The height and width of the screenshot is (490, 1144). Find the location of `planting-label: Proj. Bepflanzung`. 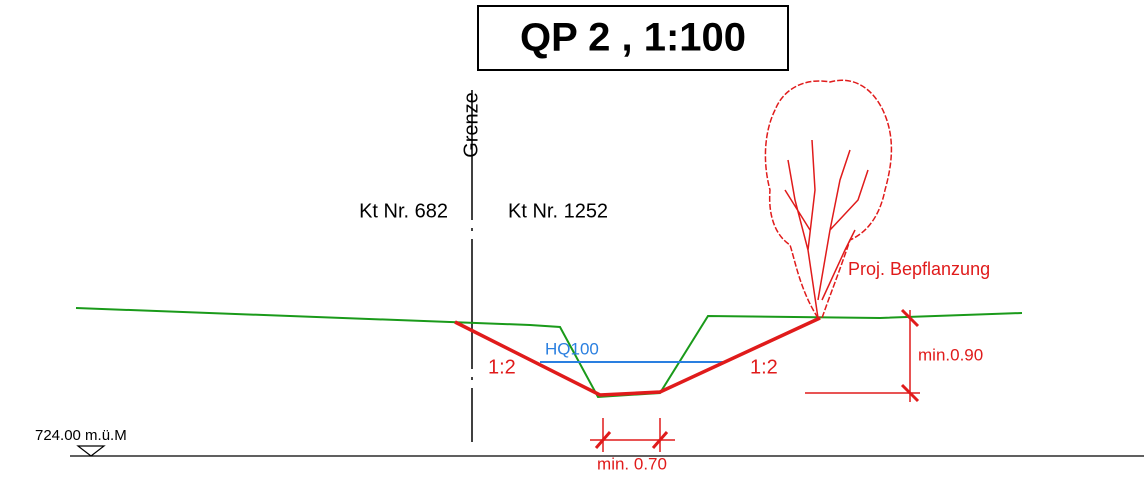

planting-label: Proj. Bepflanzung is located at coordinates (919, 269).